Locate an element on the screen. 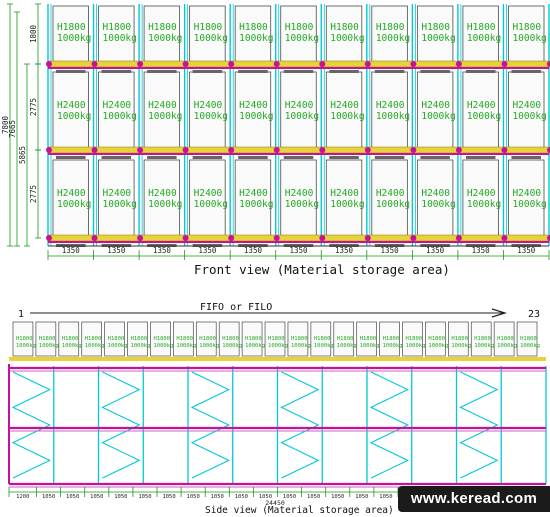 This screenshot has width=550, height=517. flow-end-number: 23 is located at coordinates (534, 314).